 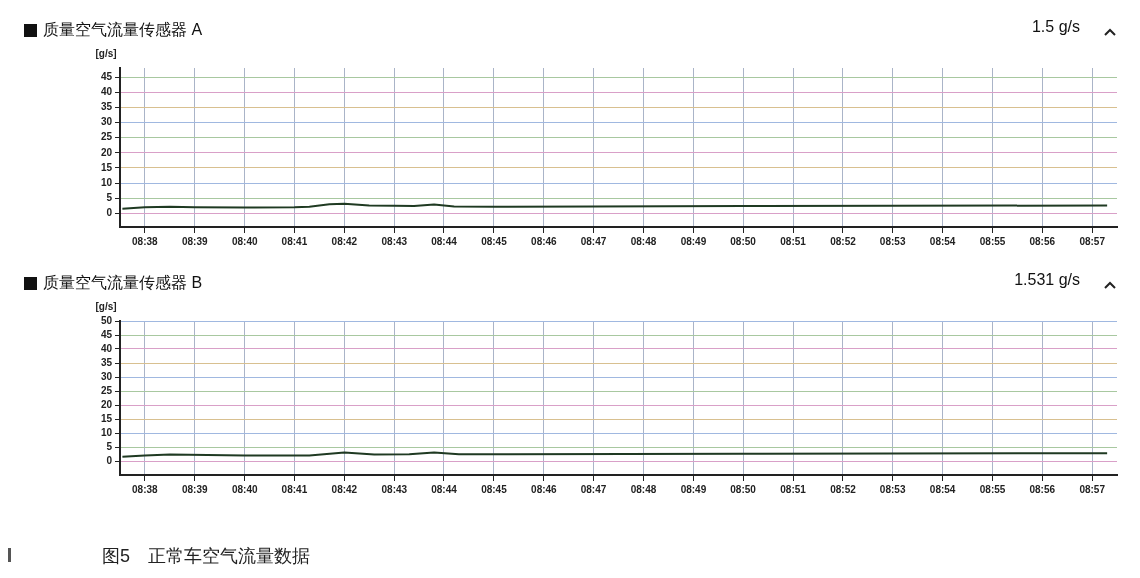 I want to click on y-tick-label: 50, so click(x=106, y=320).